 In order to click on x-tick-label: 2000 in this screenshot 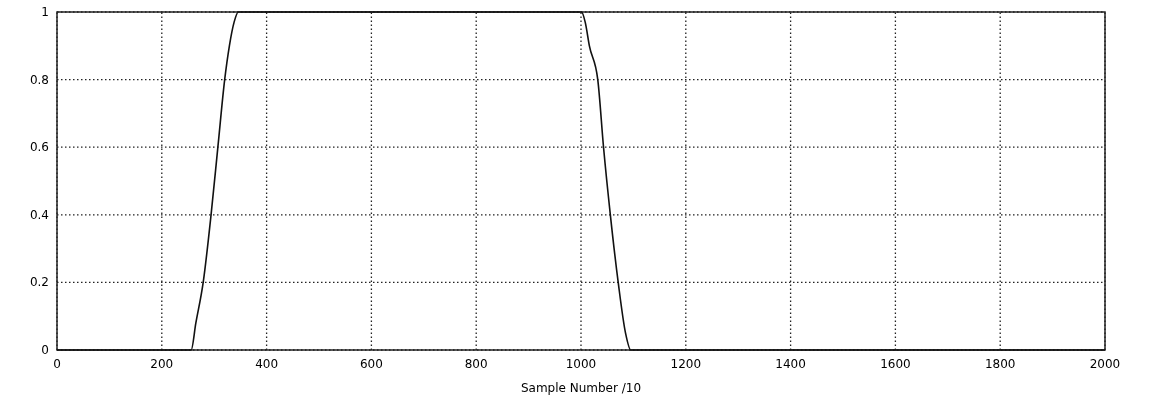, I will do `click(1105, 364)`.